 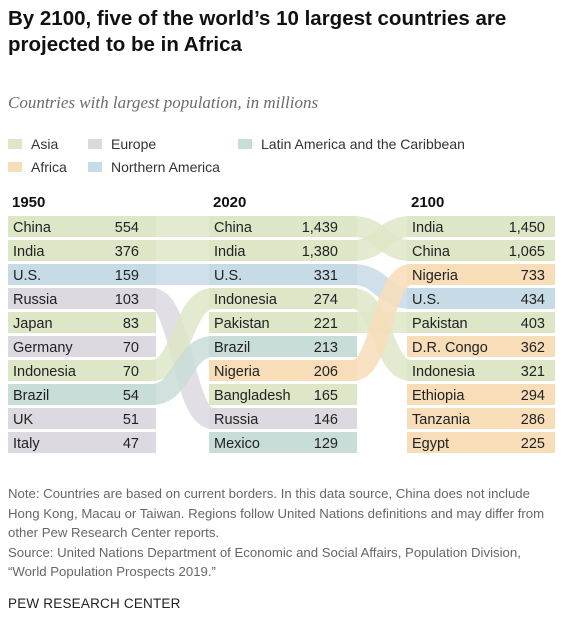 What do you see at coordinates (533, 372) in the screenshot?
I see `value-label-2100-indonesia: 321` at bounding box center [533, 372].